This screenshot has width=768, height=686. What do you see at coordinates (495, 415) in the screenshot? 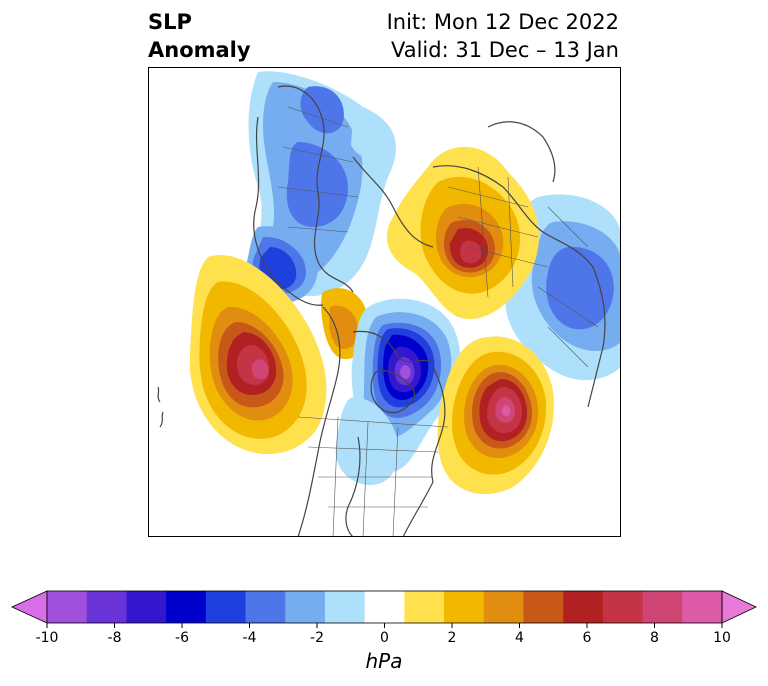
I see `north-atlantic-high-anomaly` at bounding box center [495, 415].